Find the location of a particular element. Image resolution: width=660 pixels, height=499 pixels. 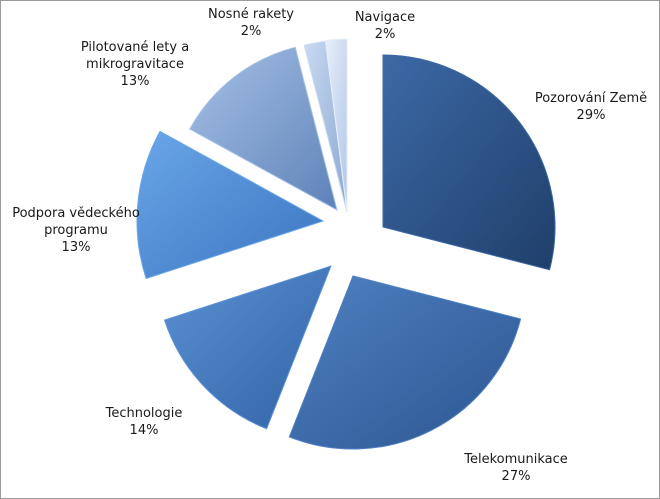

slice-label-line: Technologie is located at coordinates (144, 413).